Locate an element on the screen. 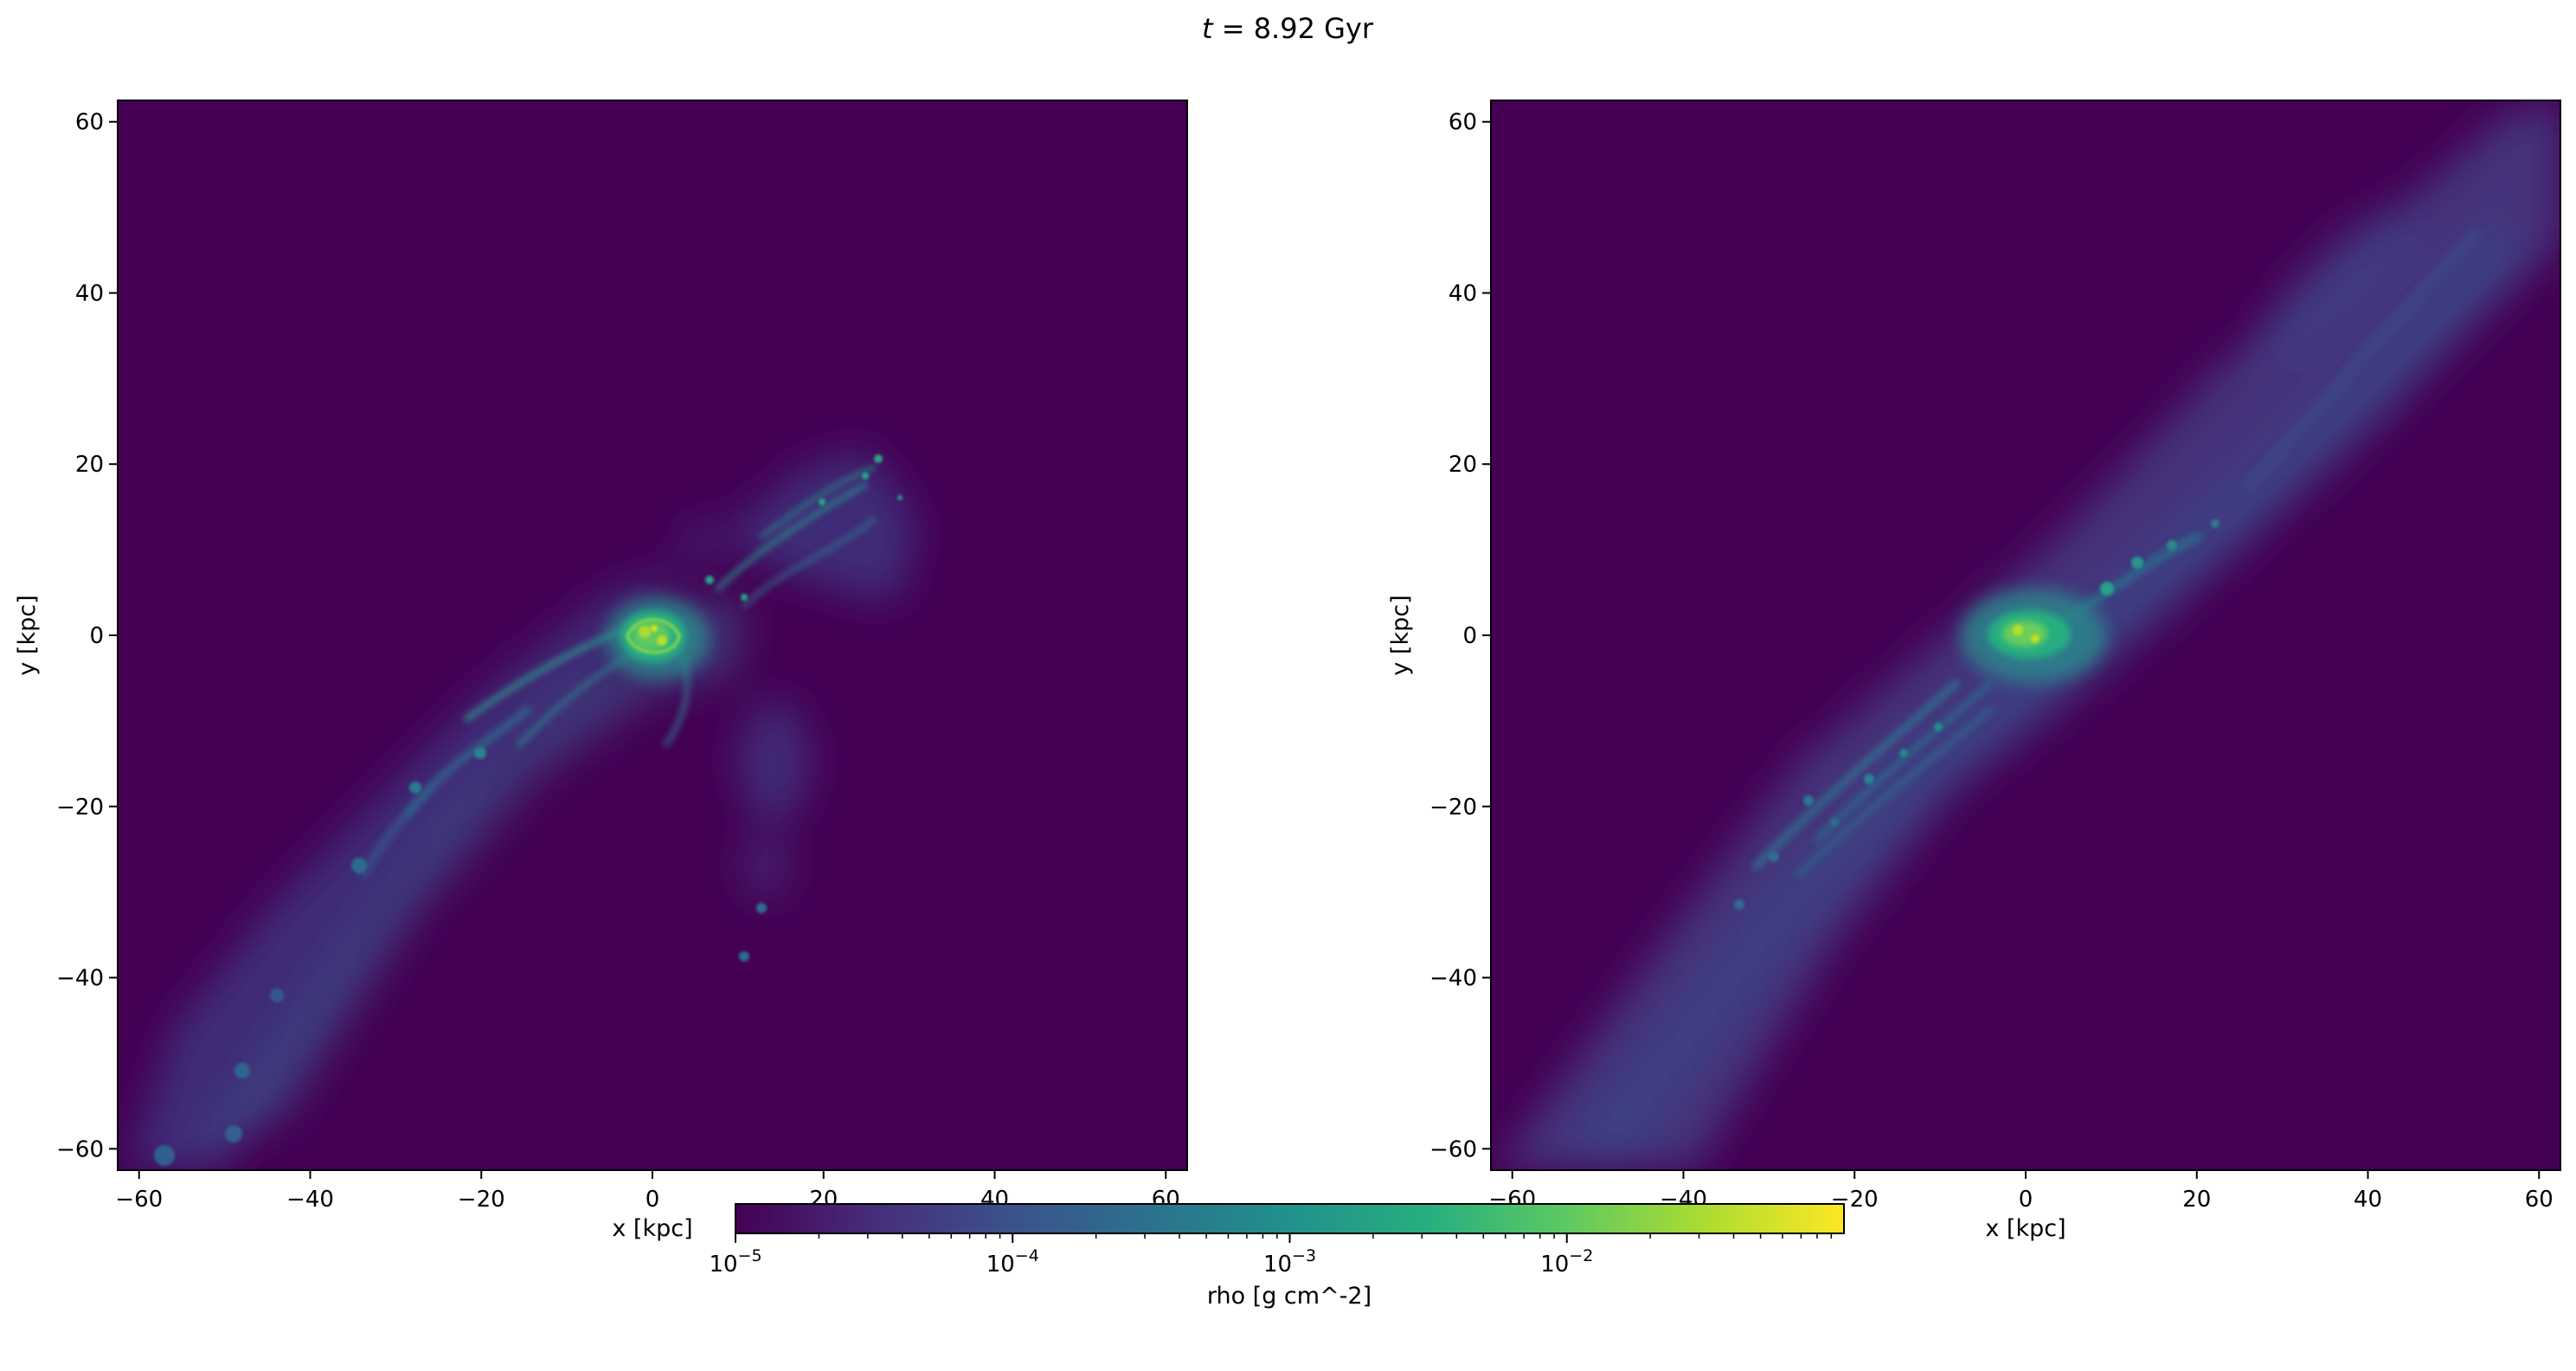  colorbar-tick-label: 10⁻⁴ is located at coordinates (1012, 1262).